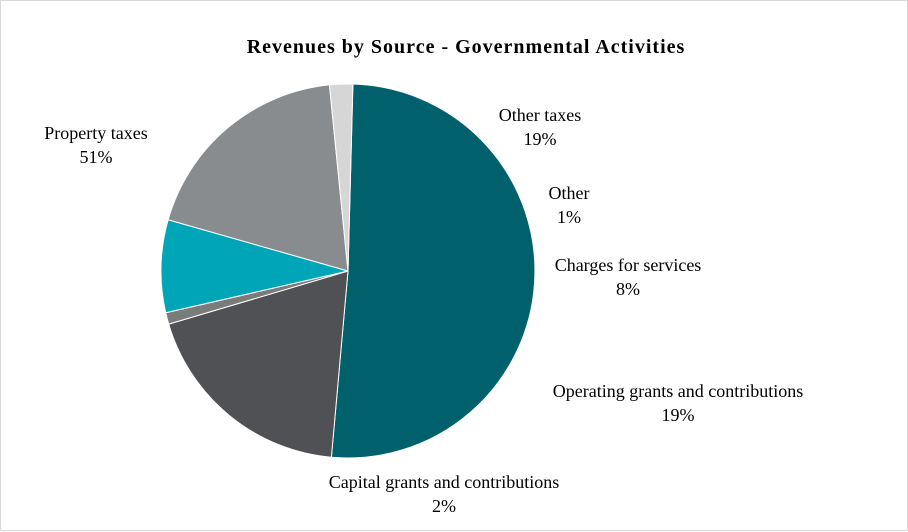 This screenshot has height=532, width=908. What do you see at coordinates (540, 139) in the screenshot?
I see `slice-value-other-taxes: 19%` at bounding box center [540, 139].